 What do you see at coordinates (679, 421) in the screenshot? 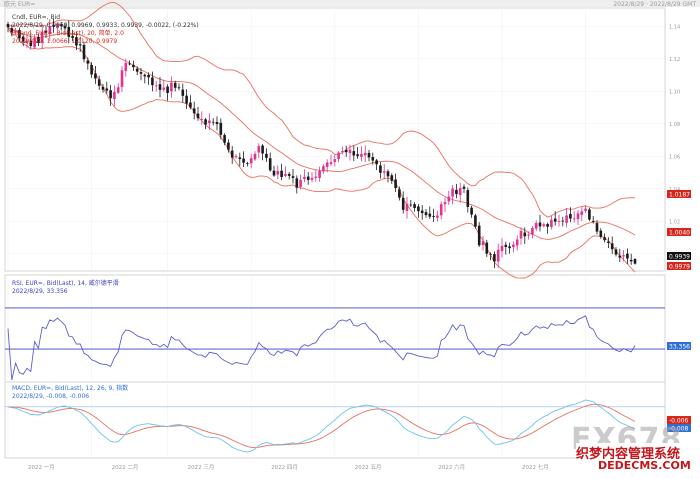
I see `svg-text: -0.006` at bounding box center [679, 421].